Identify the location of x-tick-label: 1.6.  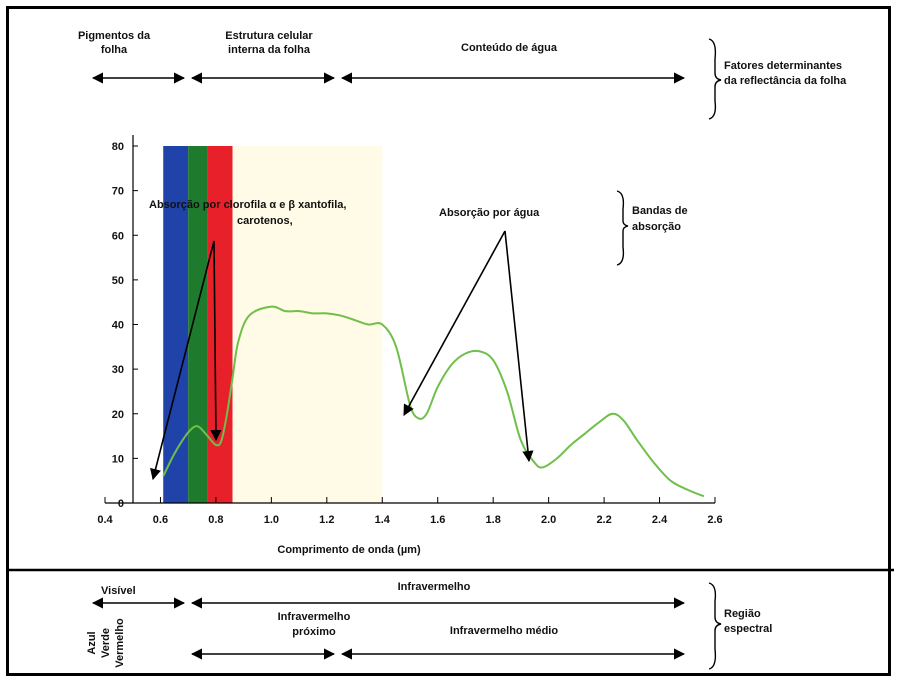
(437, 520).